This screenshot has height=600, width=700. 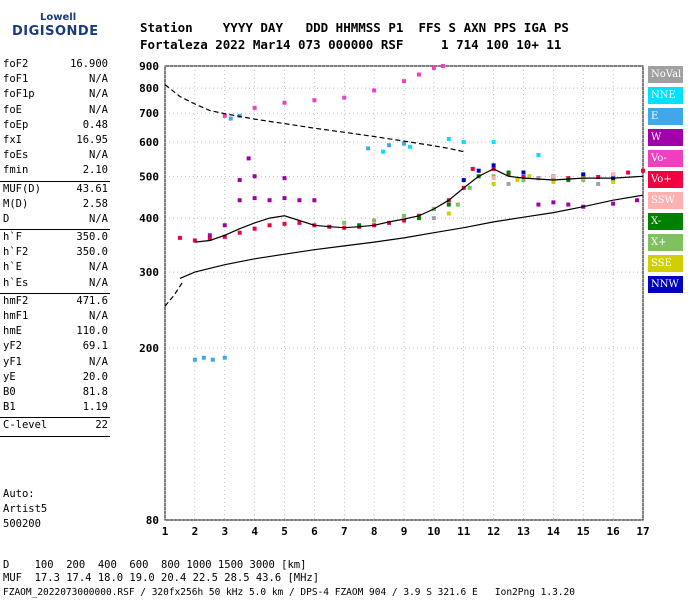 What do you see at coordinates (9, 407) in the screenshot?
I see `param-name: B1` at bounding box center [9, 407].